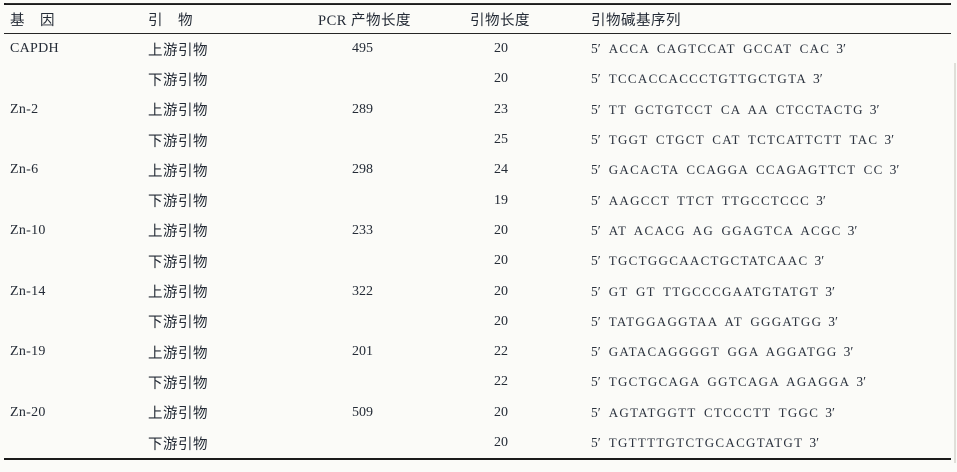  What do you see at coordinates (477, 79) in the screenshot?
I see `table-row: 下游引物 20 5′ TCCACCACCCTGTTGCTGTA 3′` at bounding box center [477, 79].